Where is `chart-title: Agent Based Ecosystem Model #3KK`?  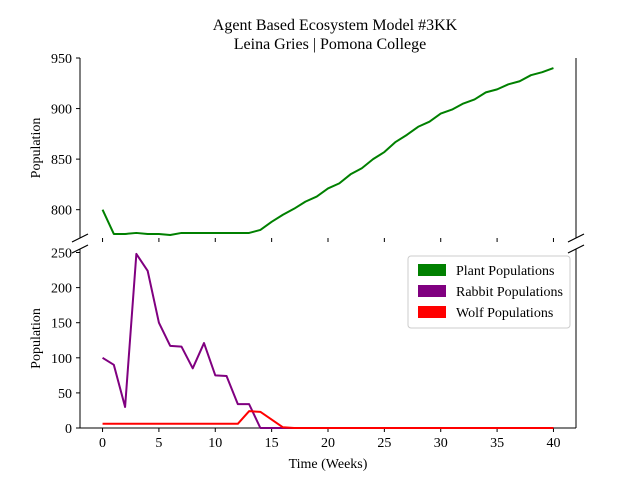
chart-title: Agent Based Ecosystem Model #3KK is located at coordinates (335, 25).